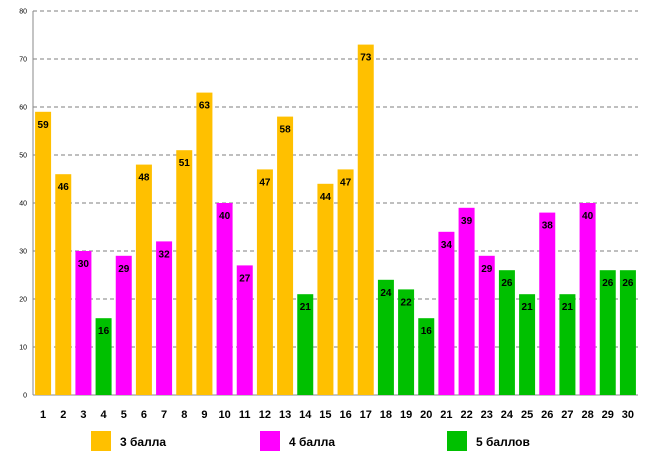 Image resolution: width=650 pixels, height=463 pixels. What do you see at coordinates (165, 254) in the screenshot?
I see `data-label-7: 32` at bounding box center [165, 254].